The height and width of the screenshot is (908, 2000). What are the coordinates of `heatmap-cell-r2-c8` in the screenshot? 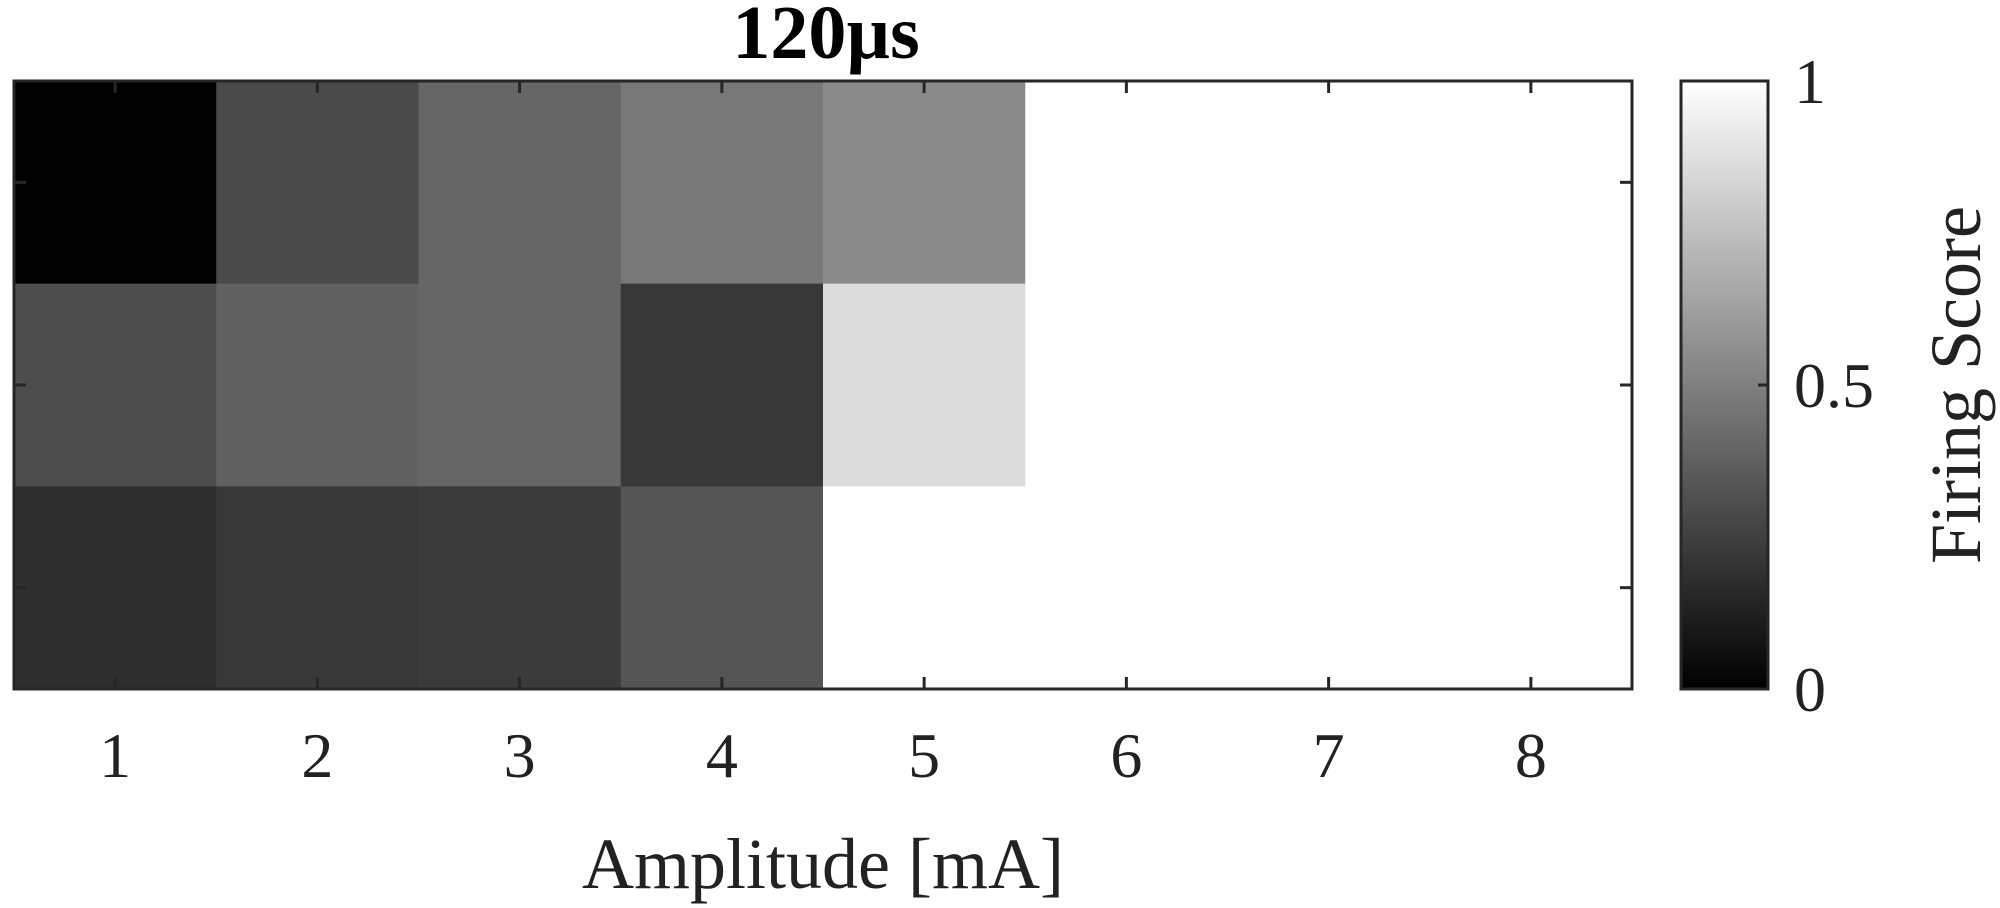 It's located at (1531, 385).